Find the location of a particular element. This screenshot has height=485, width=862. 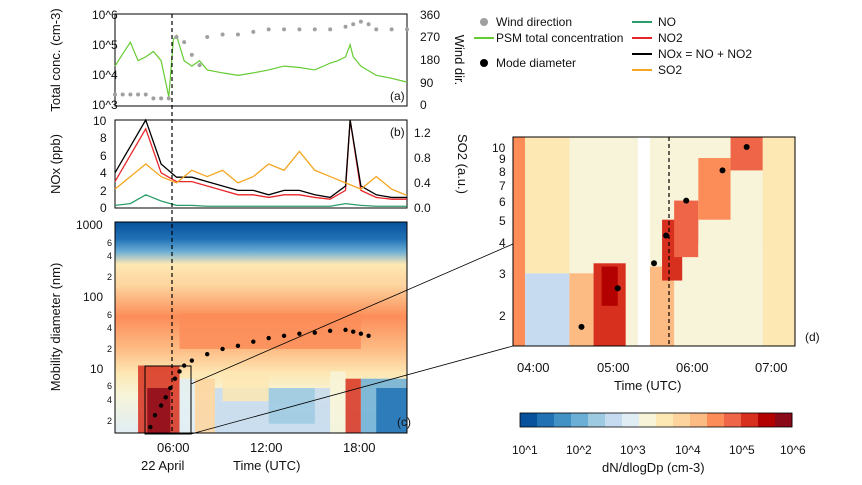

so2-line is located at coordinates (261, 173).